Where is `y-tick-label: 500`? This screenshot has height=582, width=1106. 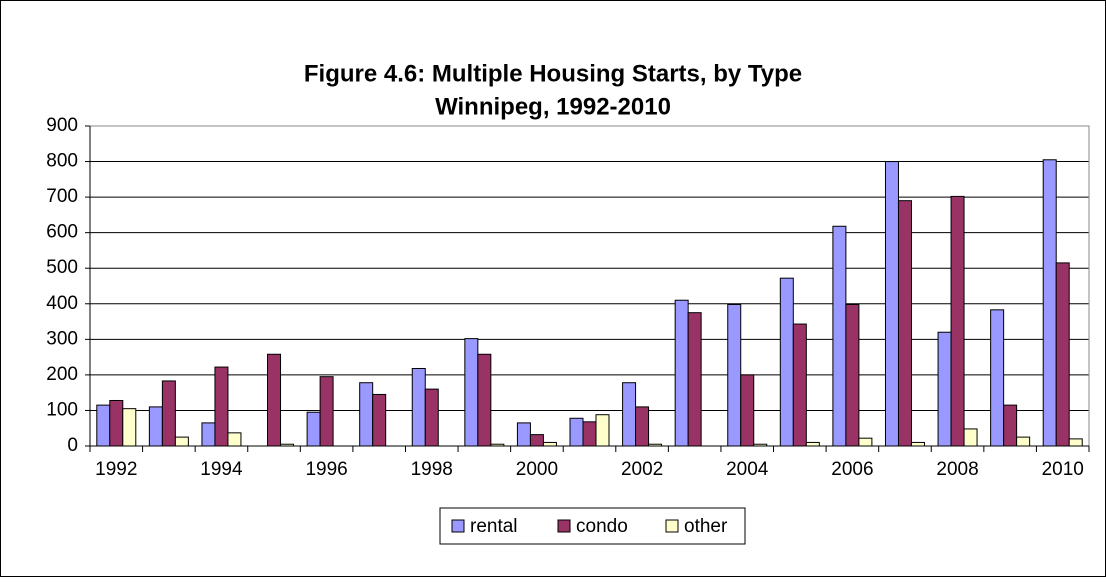
y-tick-label: 500 is located at coordinates (62, 267).